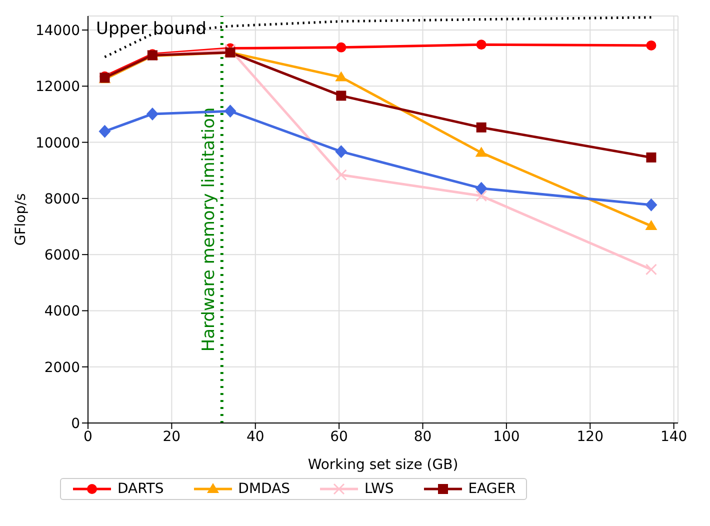  I want to click on legend-label: DMDAS, so click(263, 489).